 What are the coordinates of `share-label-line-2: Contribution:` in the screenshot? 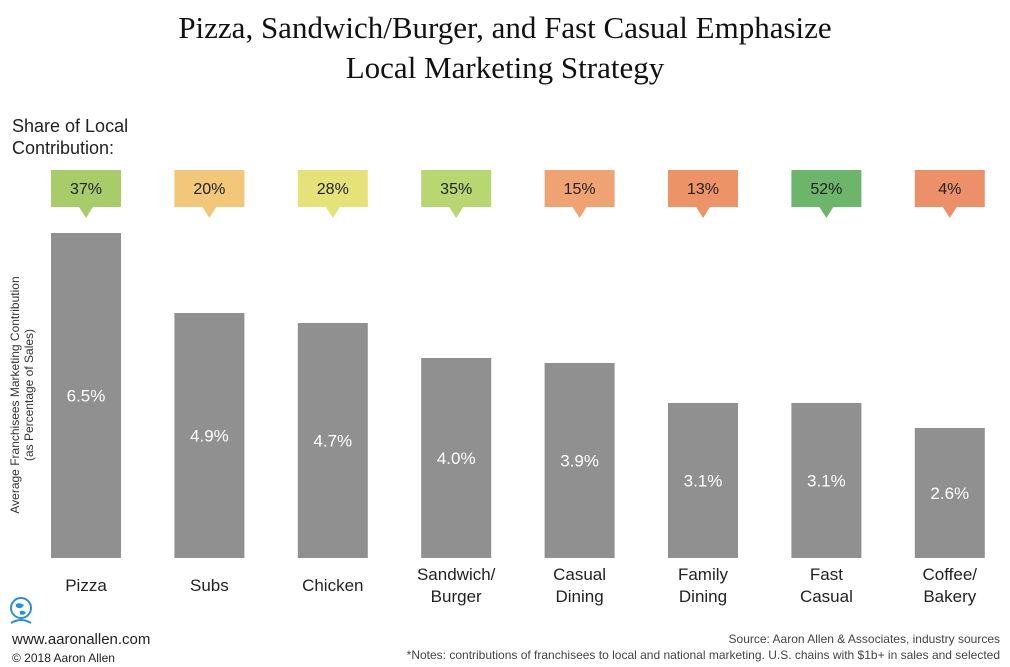 It's located at (63, 148).